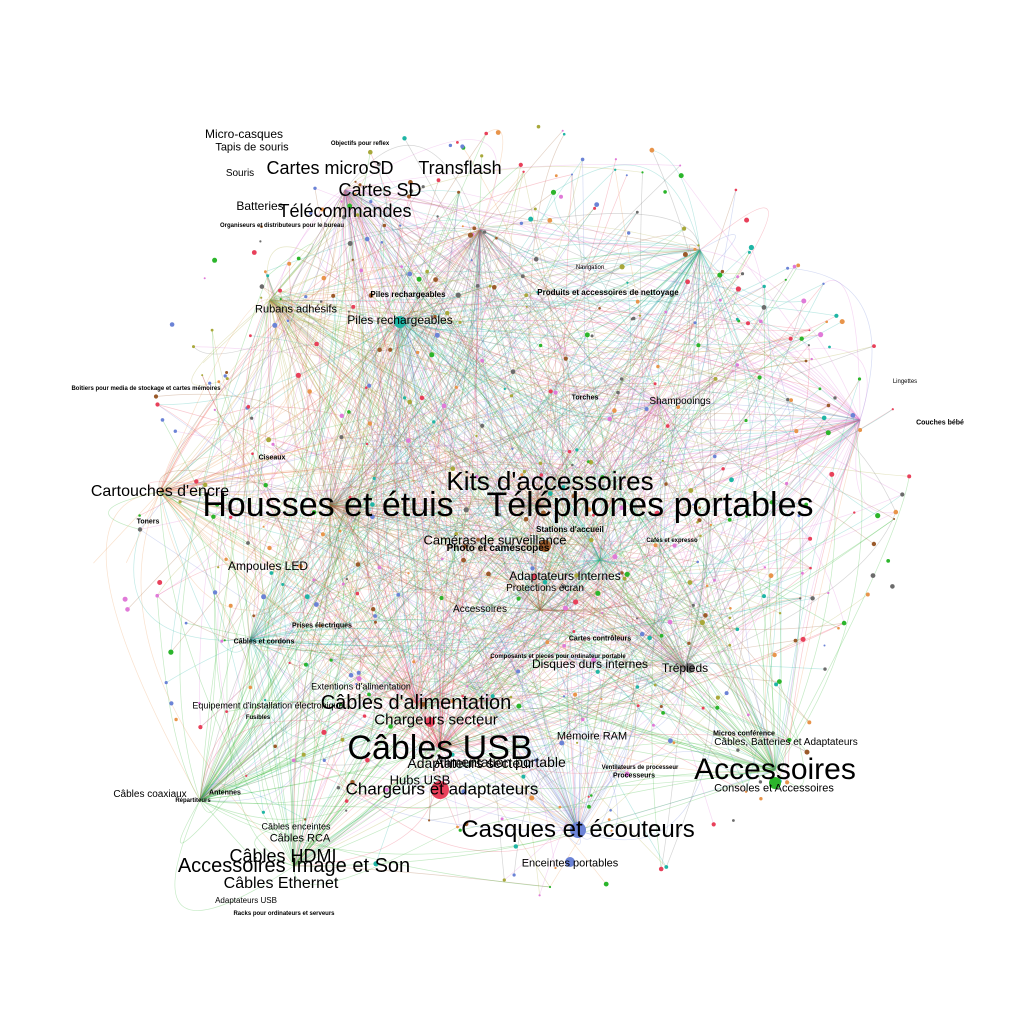  What do you see at coordinates (570, 863) in the screenshot?
I see `node-label: Enceintes portables` at bounding box center [570, 863].